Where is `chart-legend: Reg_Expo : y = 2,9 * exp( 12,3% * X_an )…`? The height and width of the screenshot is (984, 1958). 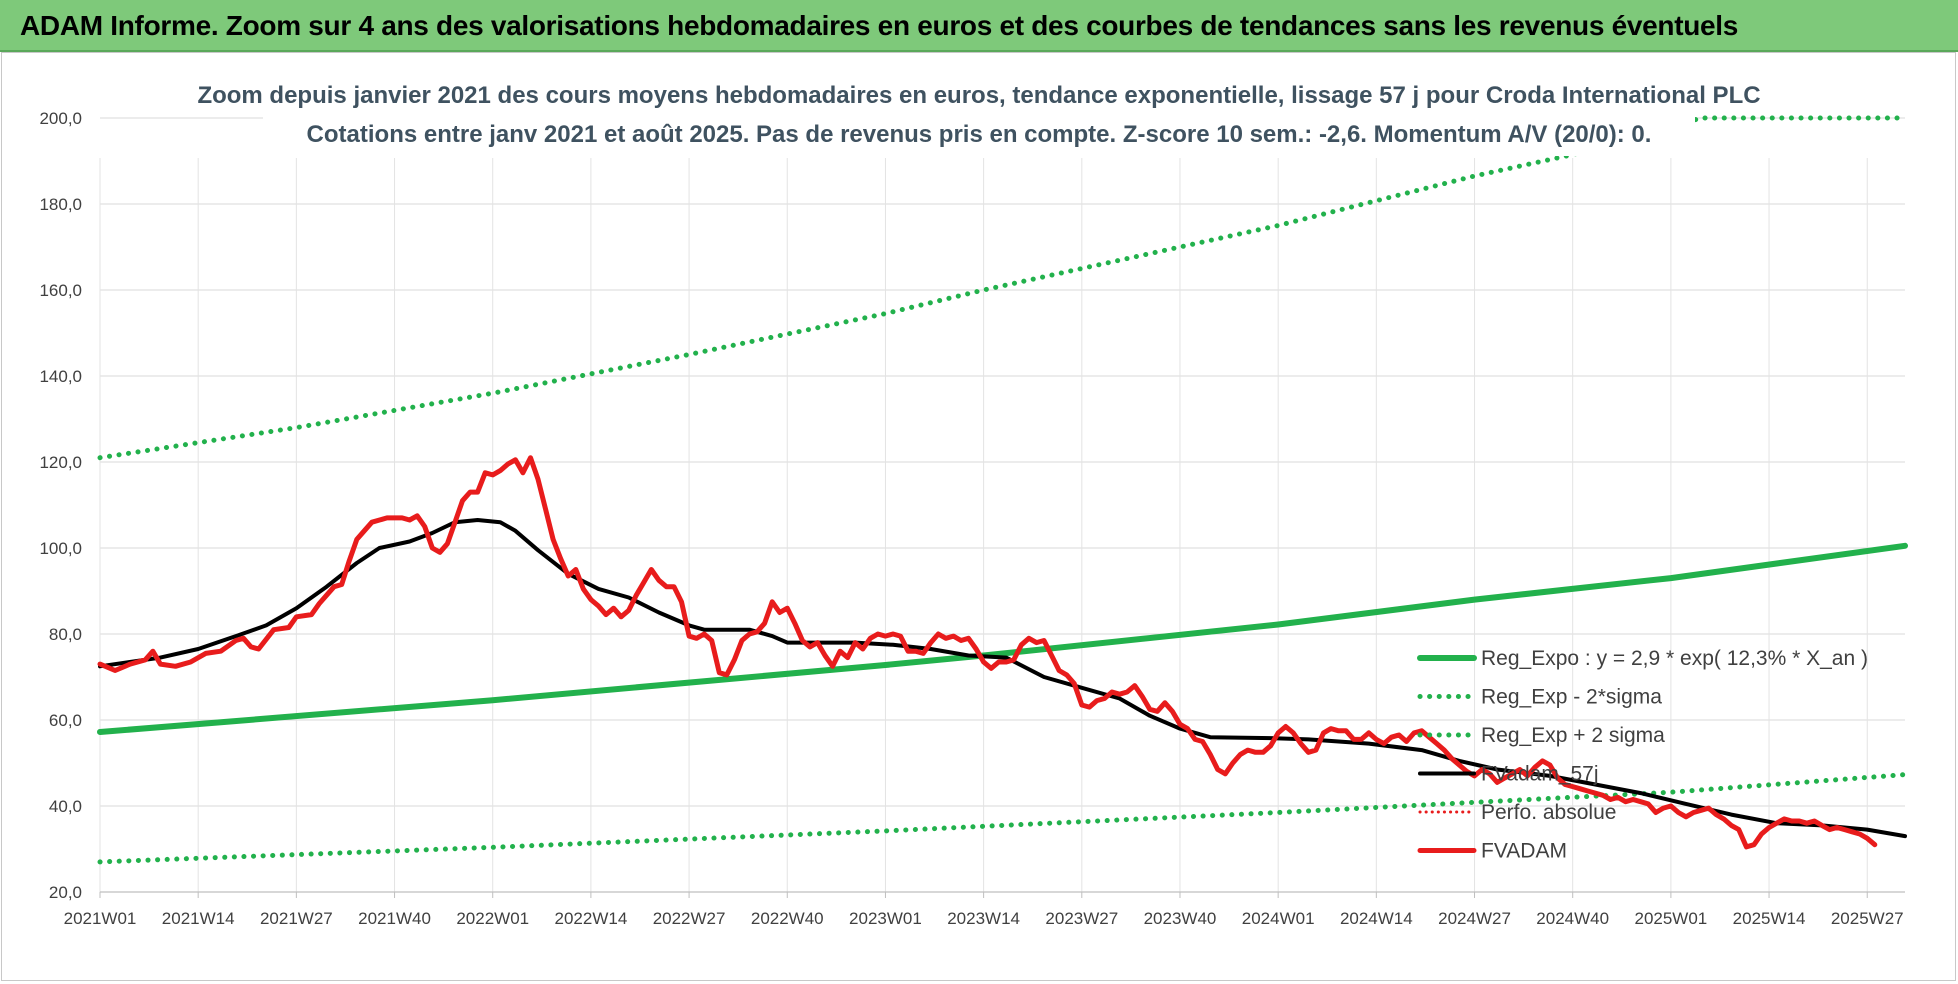
chart-legend: Reg_Expo : y = 2,9 * exp( 12,3% * X_an )… is located at coordinates (1642, 755).